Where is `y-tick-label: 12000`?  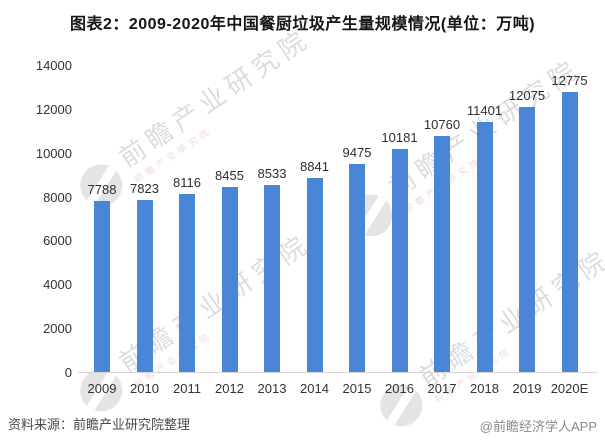
y-tick-label: 12000 is located at coordinates (53, 109).